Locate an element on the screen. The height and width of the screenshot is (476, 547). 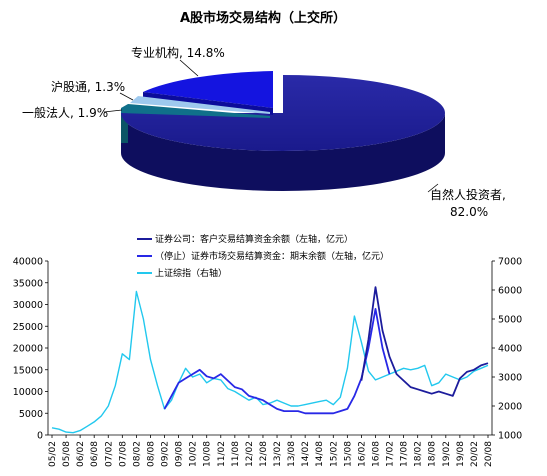
y-left-tick-label: 35000 is located at coordinates (28, 283).